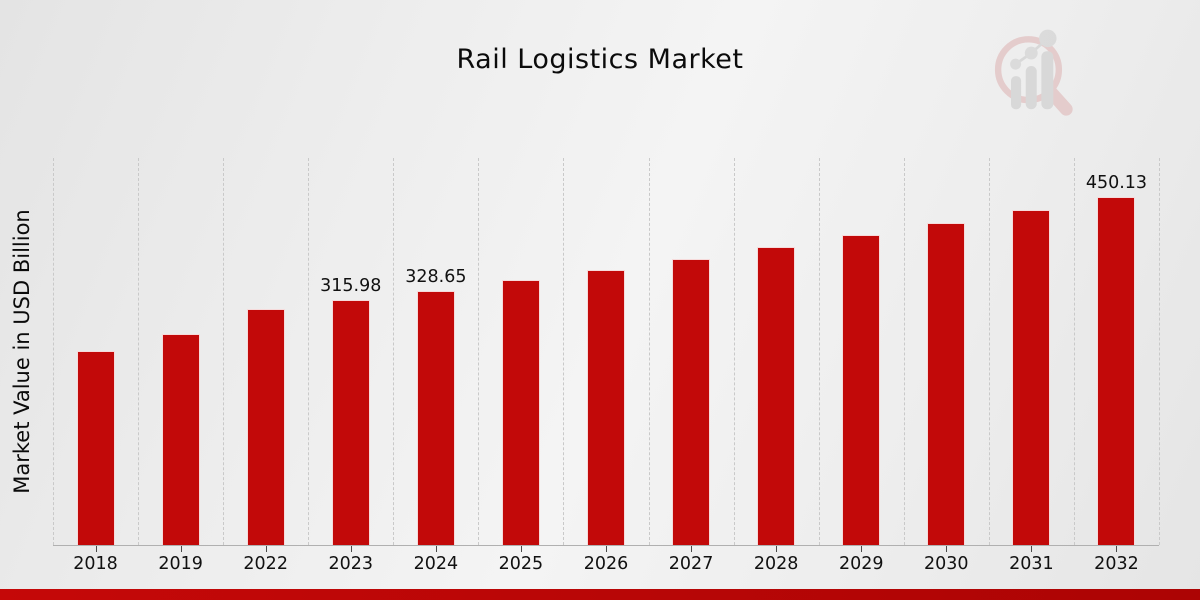 The height and width of the screenshot is (600, 1200). I want to click on x-tick-label-2026: 2026, so click(606, 564).